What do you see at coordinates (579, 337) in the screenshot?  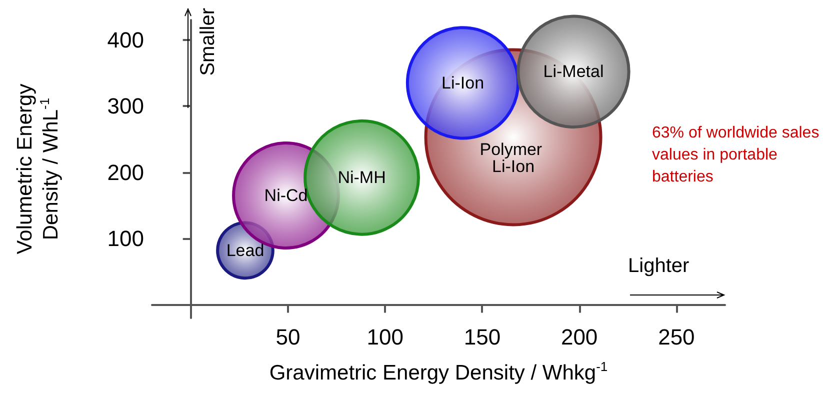 I see `x-tick-label: 200` at bounding box center [579, 337].